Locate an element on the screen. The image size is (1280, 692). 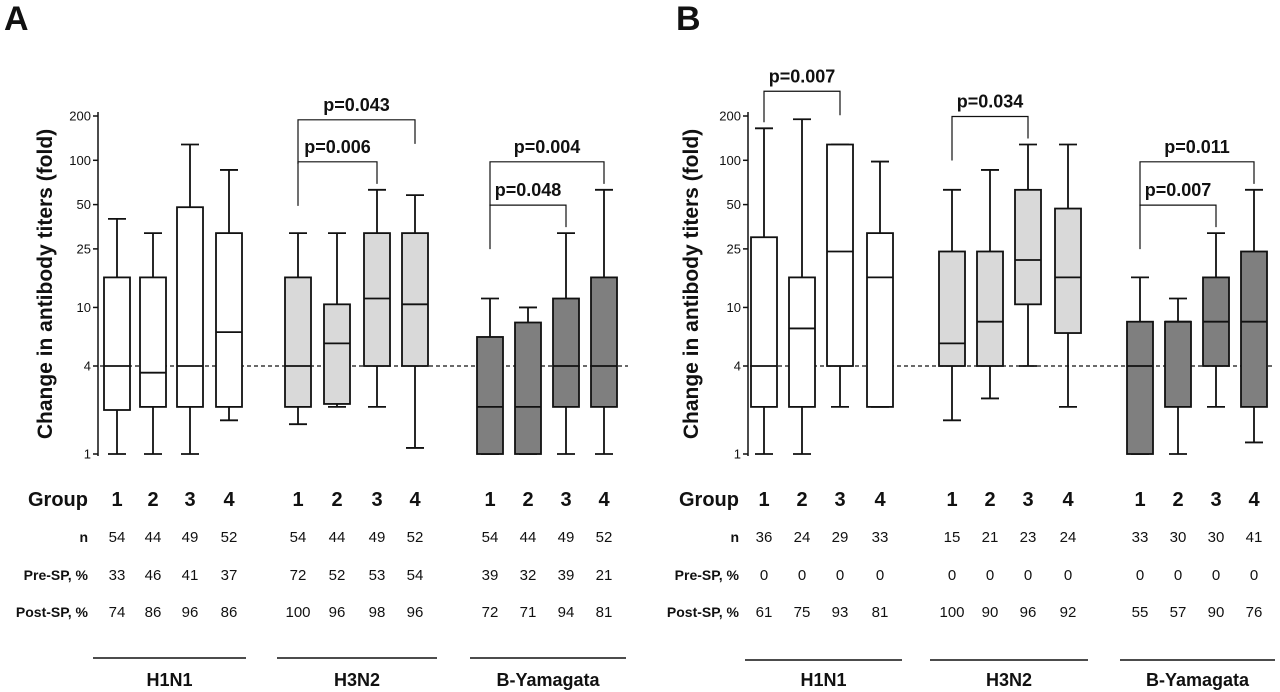
post-sp-value: 75 is located at coordinates (802, 612).